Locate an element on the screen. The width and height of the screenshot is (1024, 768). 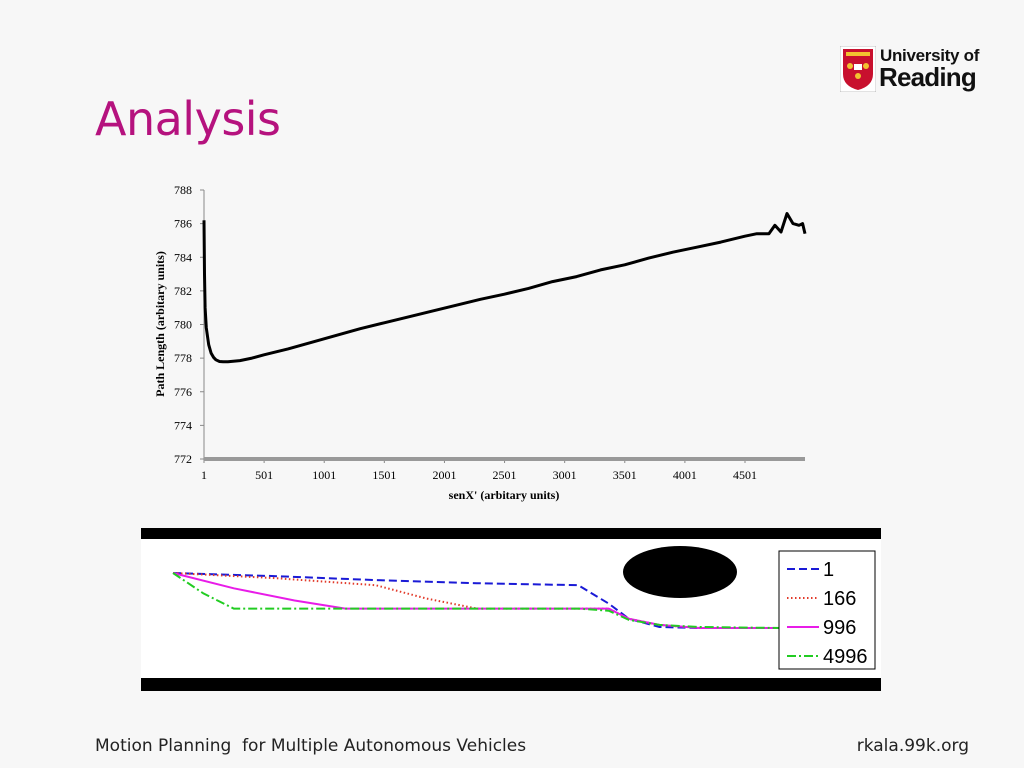
legend-box is located at coordinates (827, 610).